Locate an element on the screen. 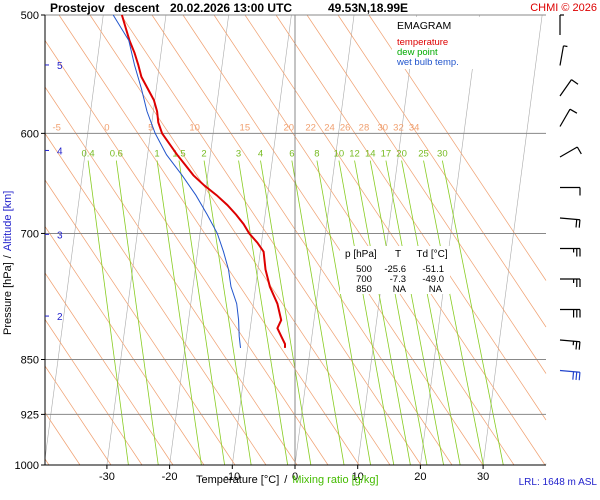 The image size is (600, 500). mixing-ratio-label: 25 is located at coordinates (423, 154).